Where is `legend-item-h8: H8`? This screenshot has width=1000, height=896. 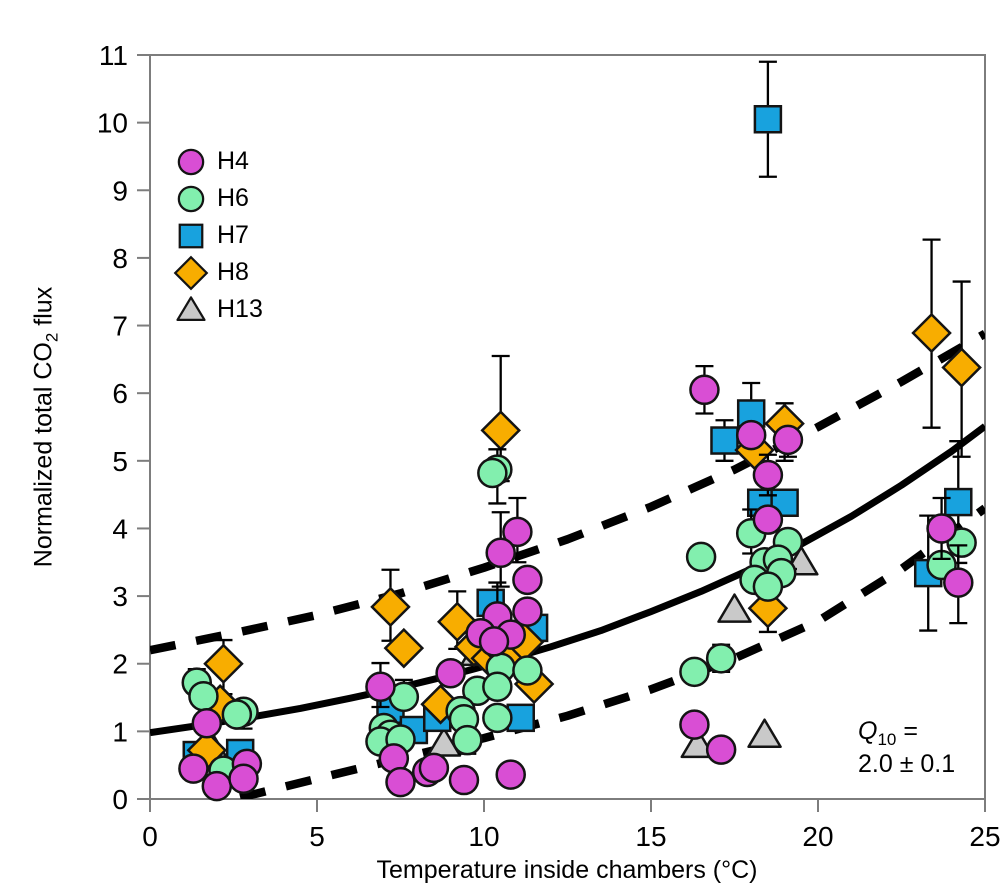 legend-item-h8: H8 is located at coordinates (218, 272).